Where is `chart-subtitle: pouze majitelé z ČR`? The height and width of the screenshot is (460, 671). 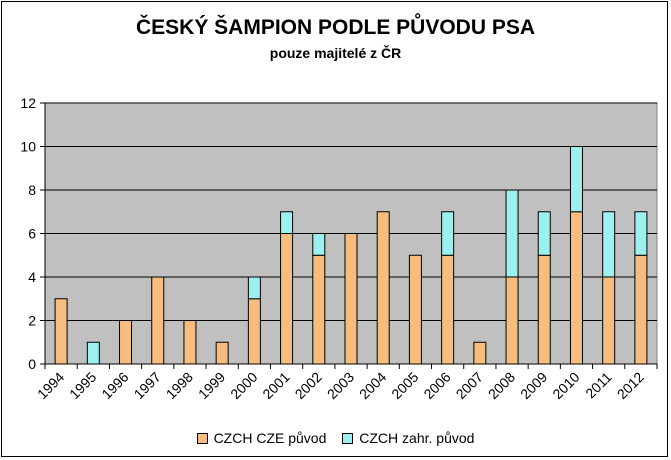 chart-subtitle: pouze majitelé z ČR is located at coordinates (335, 53).